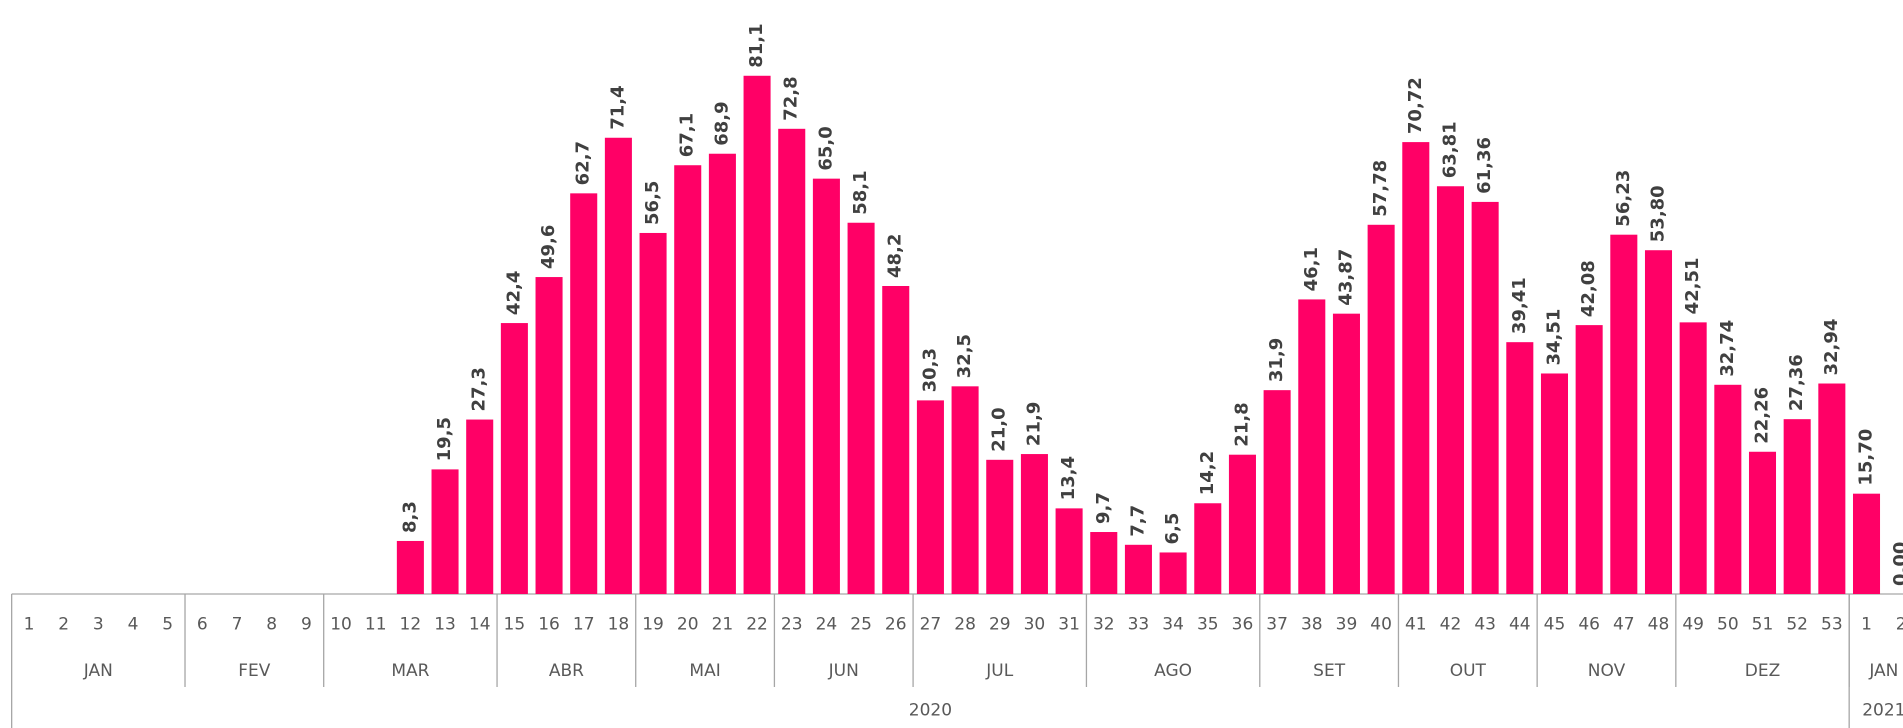  What do you see at coordinates (1520, 625) in the screenshot?
I see `x-tick-label: 44` at bounding box center [1520, 625].